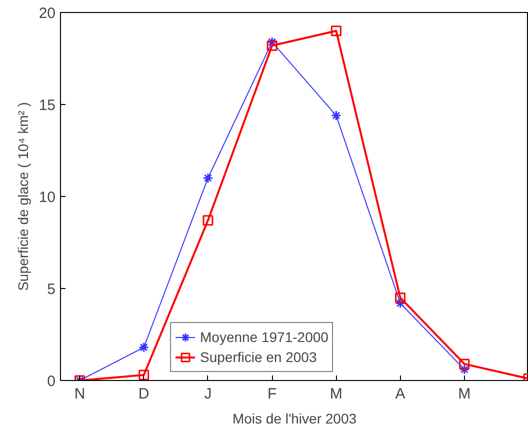  Describe the element at coordinates (144, 394) in the screenshot. I see `x-tick-label: D` at that location.